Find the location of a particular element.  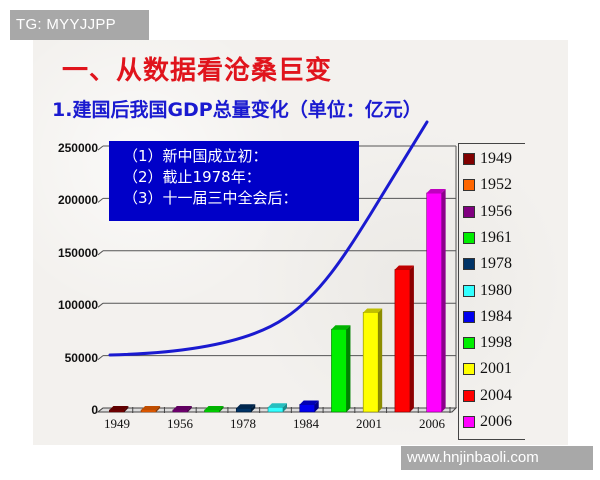

x-tick-1984: 1984 is located at coordinates (306, 423).